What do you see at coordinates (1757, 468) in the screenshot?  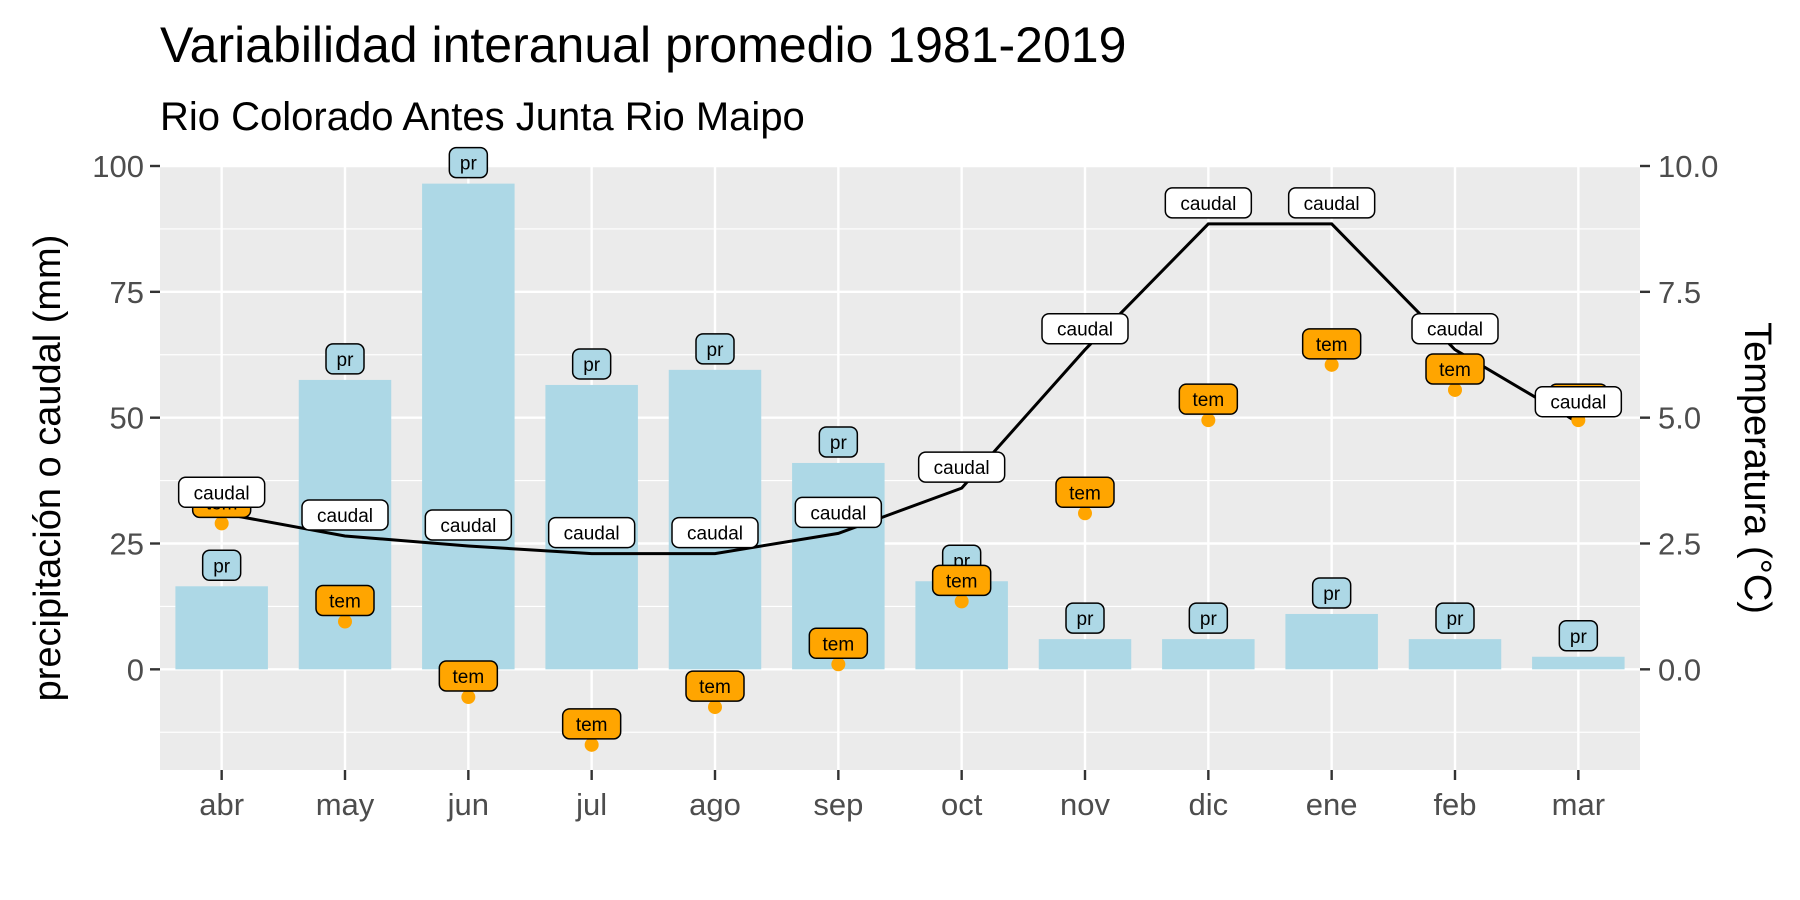 I see `y2-axis-title: Temperatura (°C)` at bounding box center [1757, 468].